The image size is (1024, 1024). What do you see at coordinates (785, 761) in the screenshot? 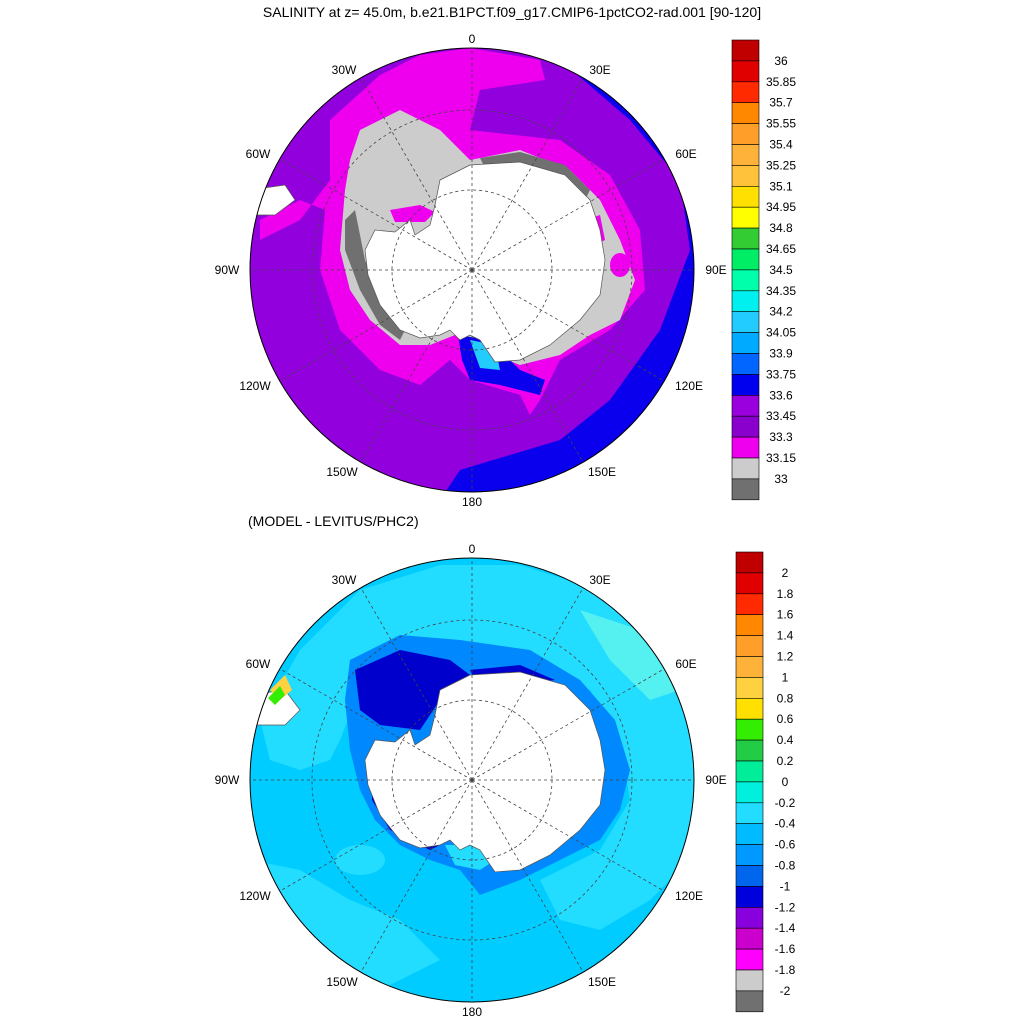
I see `colorbar-label: 0.2` at bounding box center [785, 761].